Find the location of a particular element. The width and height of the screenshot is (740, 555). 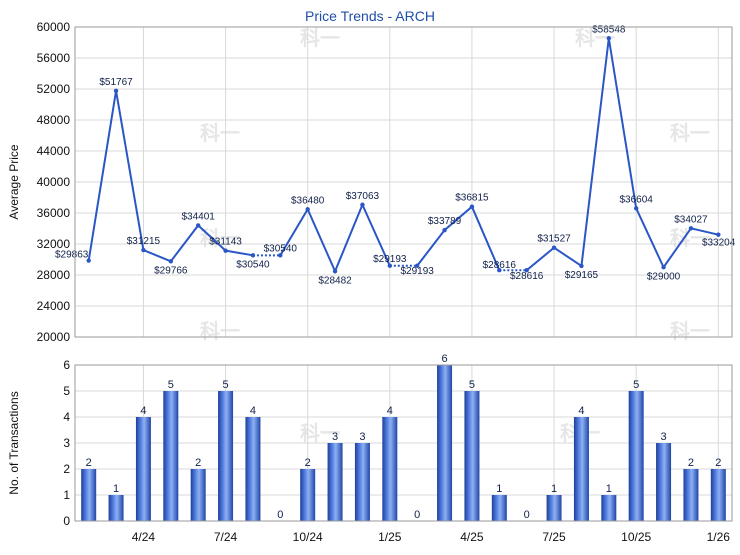

price-data-label: $37063 is located at coordinates (363, 196).